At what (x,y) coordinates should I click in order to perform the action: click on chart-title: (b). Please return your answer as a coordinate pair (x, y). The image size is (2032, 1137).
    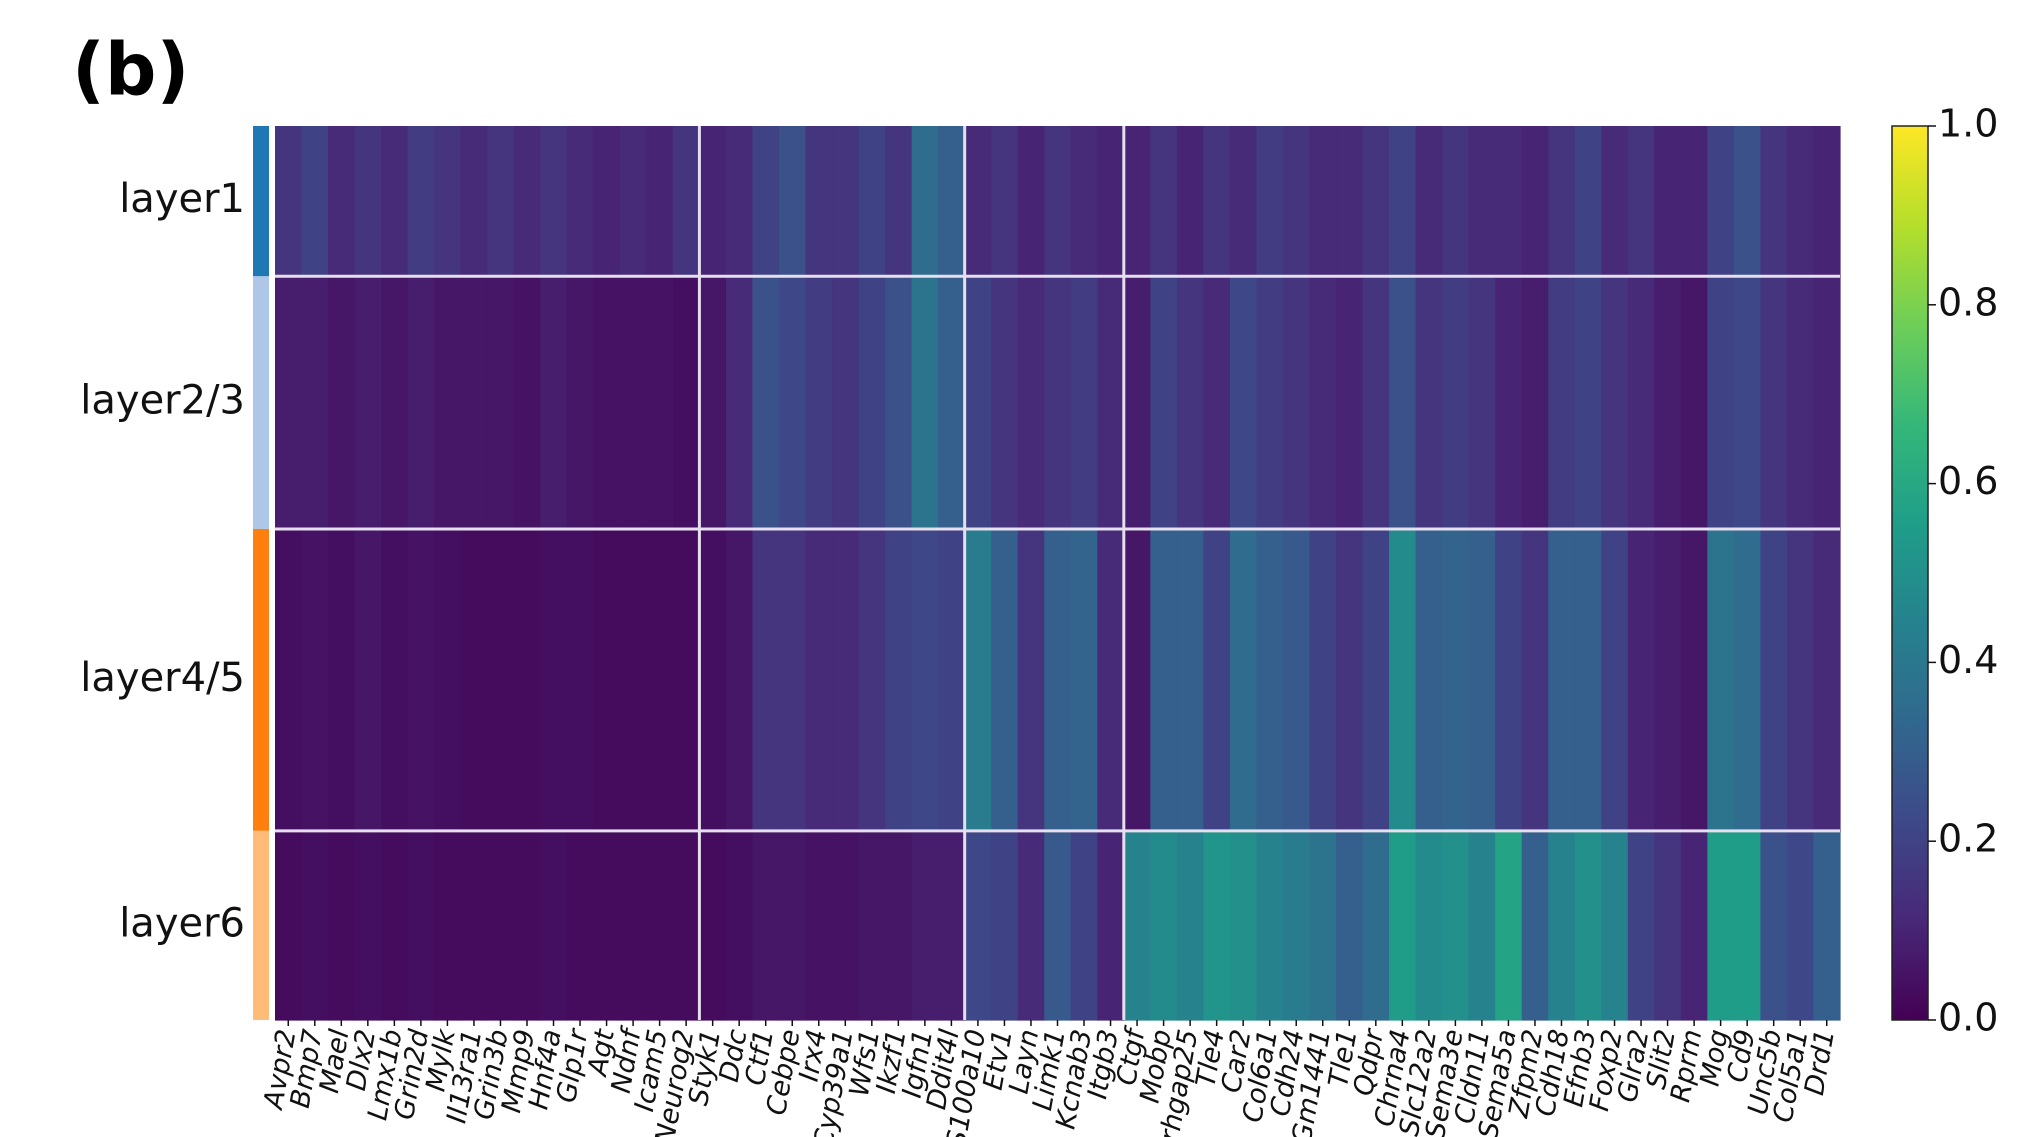
    Looking at the image, I should click on (130, 70).